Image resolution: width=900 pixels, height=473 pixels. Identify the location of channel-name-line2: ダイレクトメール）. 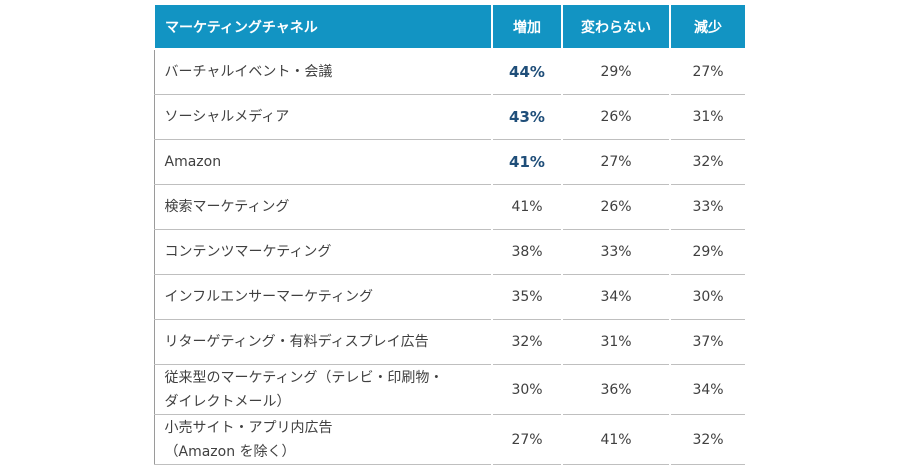
(227, 401).